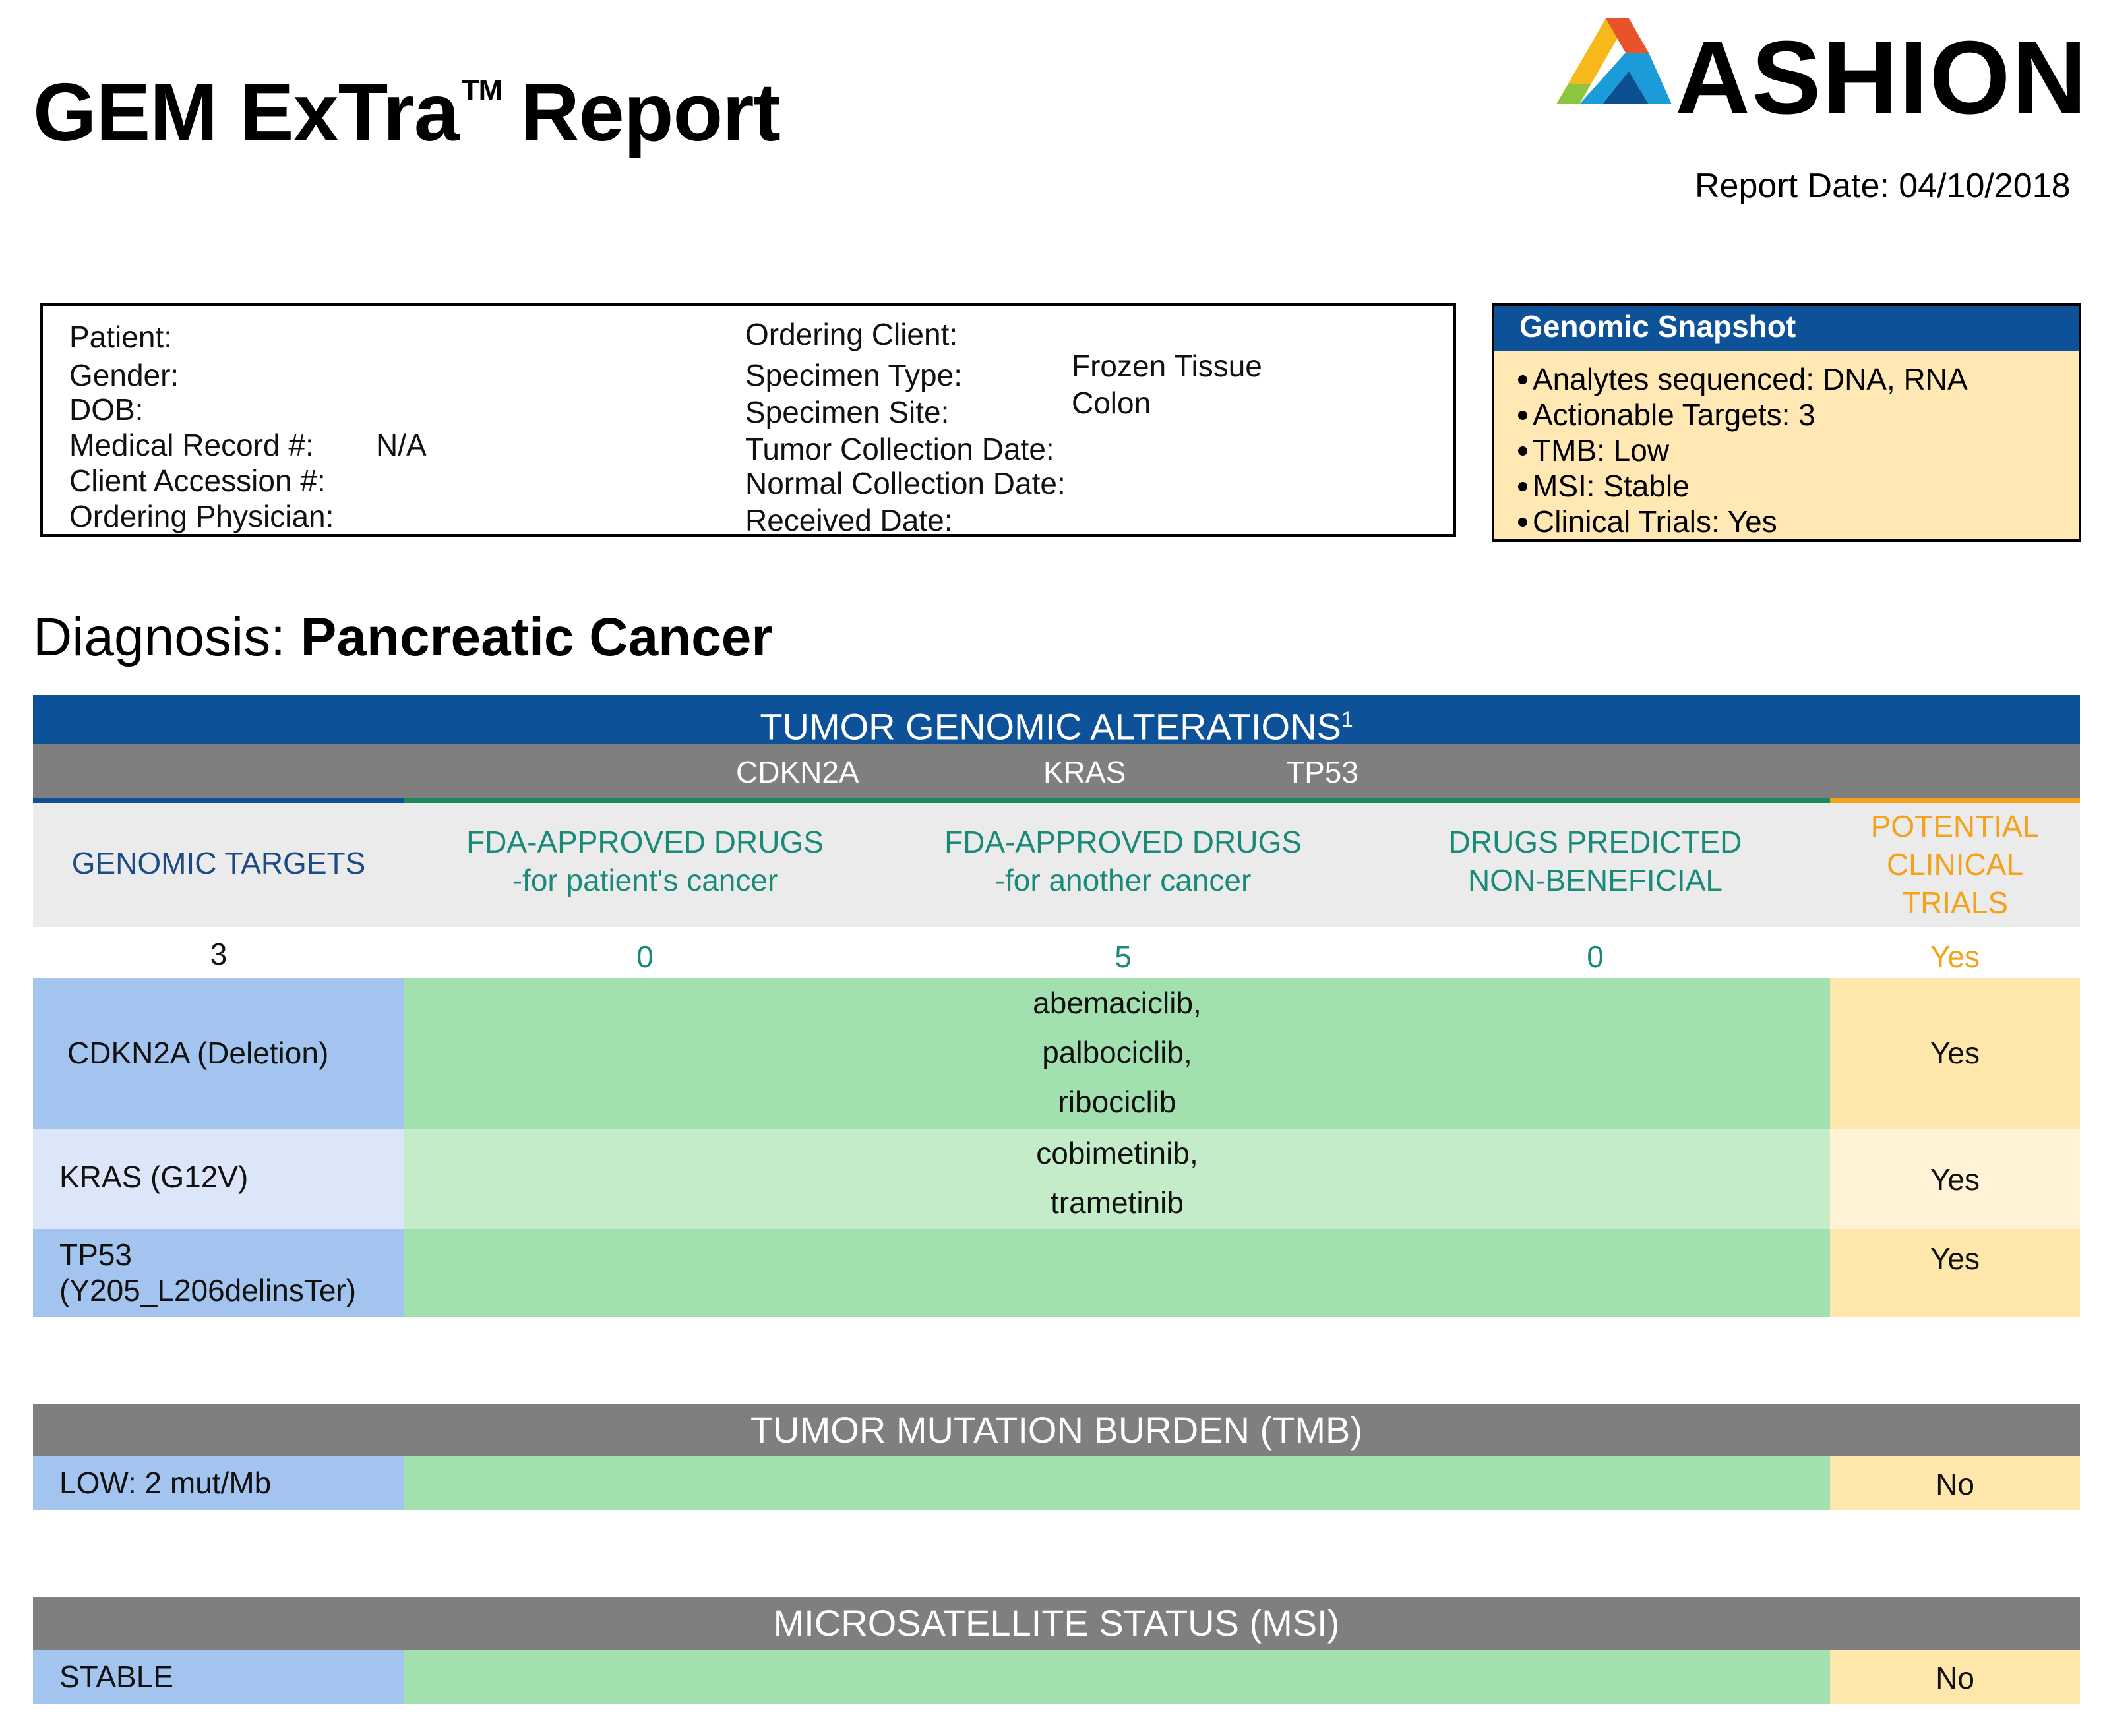 This screenshot has height=1736, width=2105. Describe the element at coordinates (1595, 880) in the screenshot. I see `column-header-line: NON-BENEFICIAL` at that location.